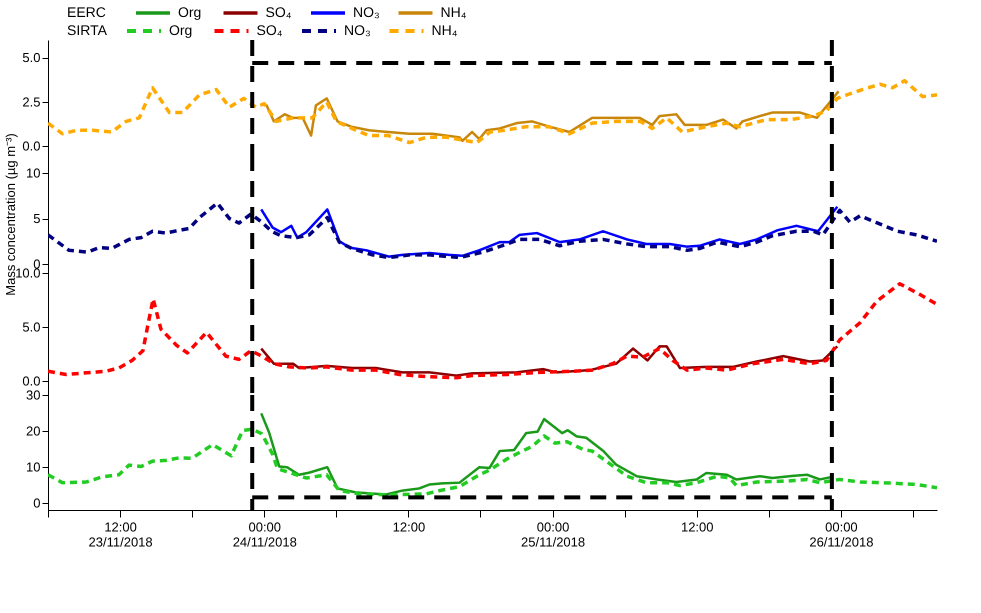 The image size is (981, 613). What do you see at coordinates (31, 102) in the screenshot?
I see `y-tick-label: 2.5` at bounding box center [31, 102].